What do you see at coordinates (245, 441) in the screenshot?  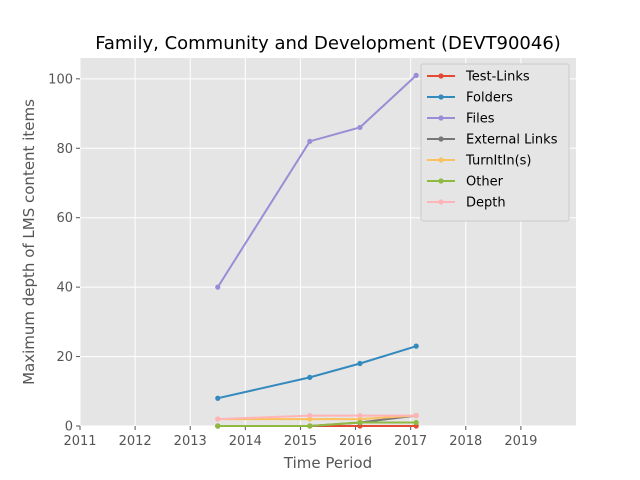 I see `x-tick-label: 2014` at bounding box center [245, 441].